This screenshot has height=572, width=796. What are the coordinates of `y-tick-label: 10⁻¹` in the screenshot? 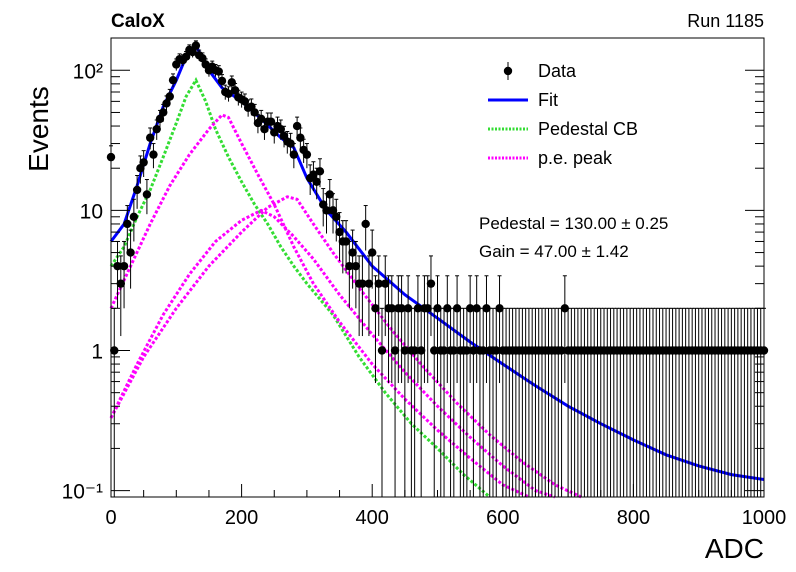 It's located at (82, 492).